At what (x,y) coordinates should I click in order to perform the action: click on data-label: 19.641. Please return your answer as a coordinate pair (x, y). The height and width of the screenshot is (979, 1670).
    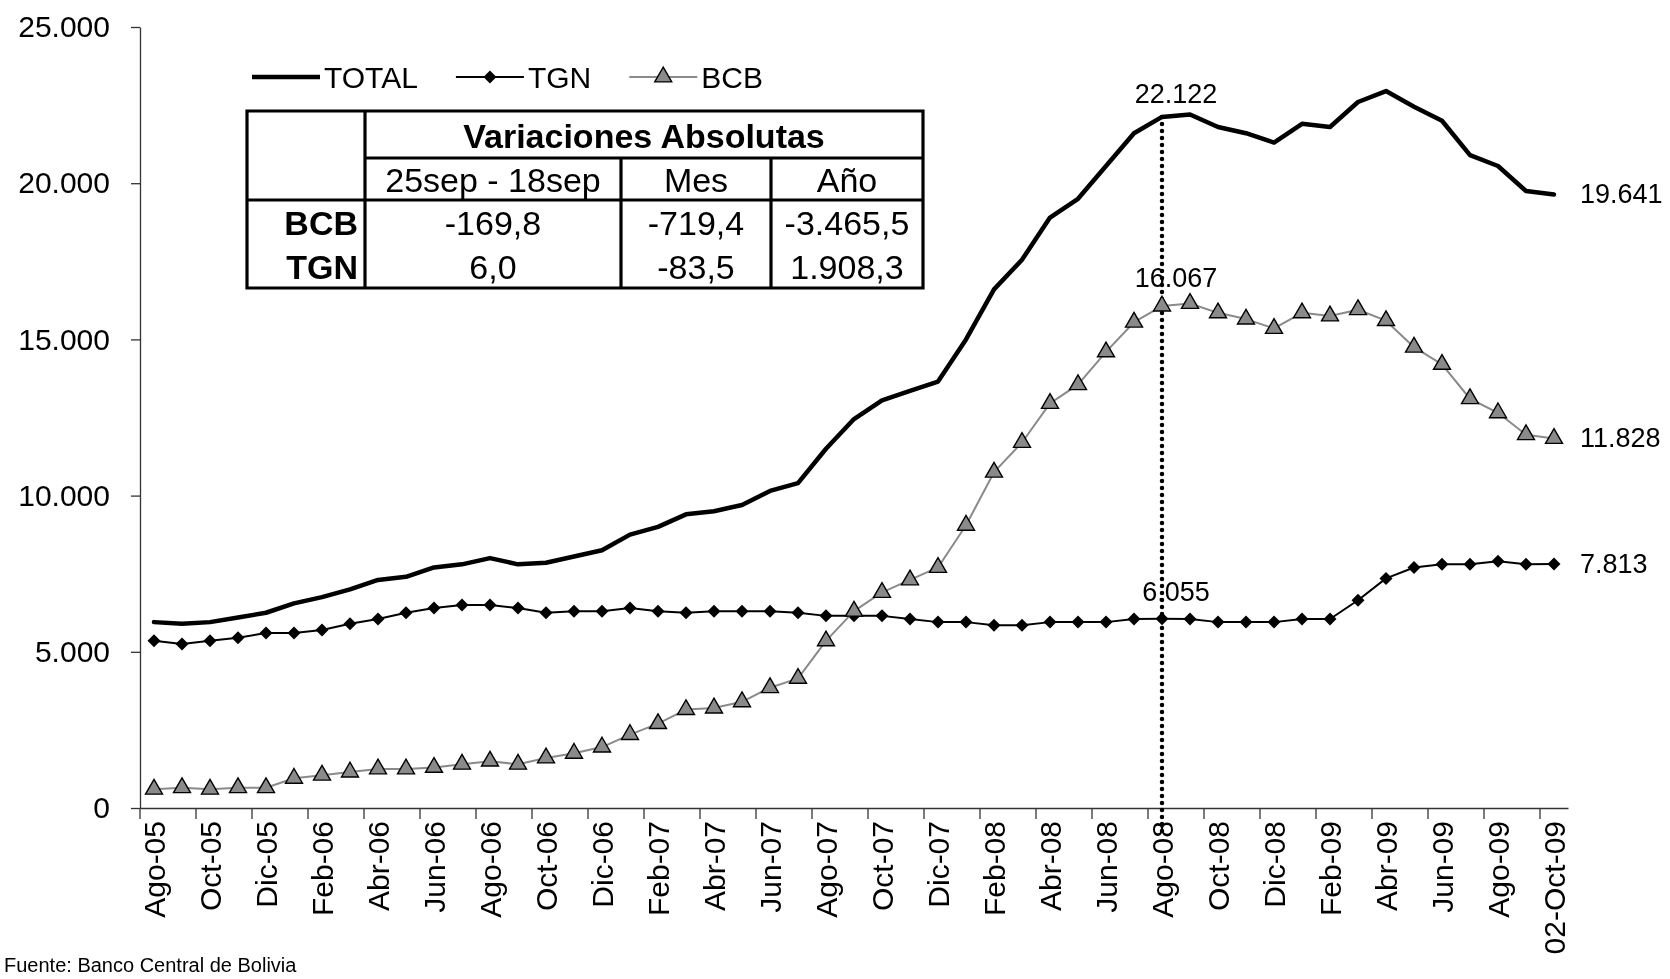
    Looking at the image, I should click on (1621, 194).